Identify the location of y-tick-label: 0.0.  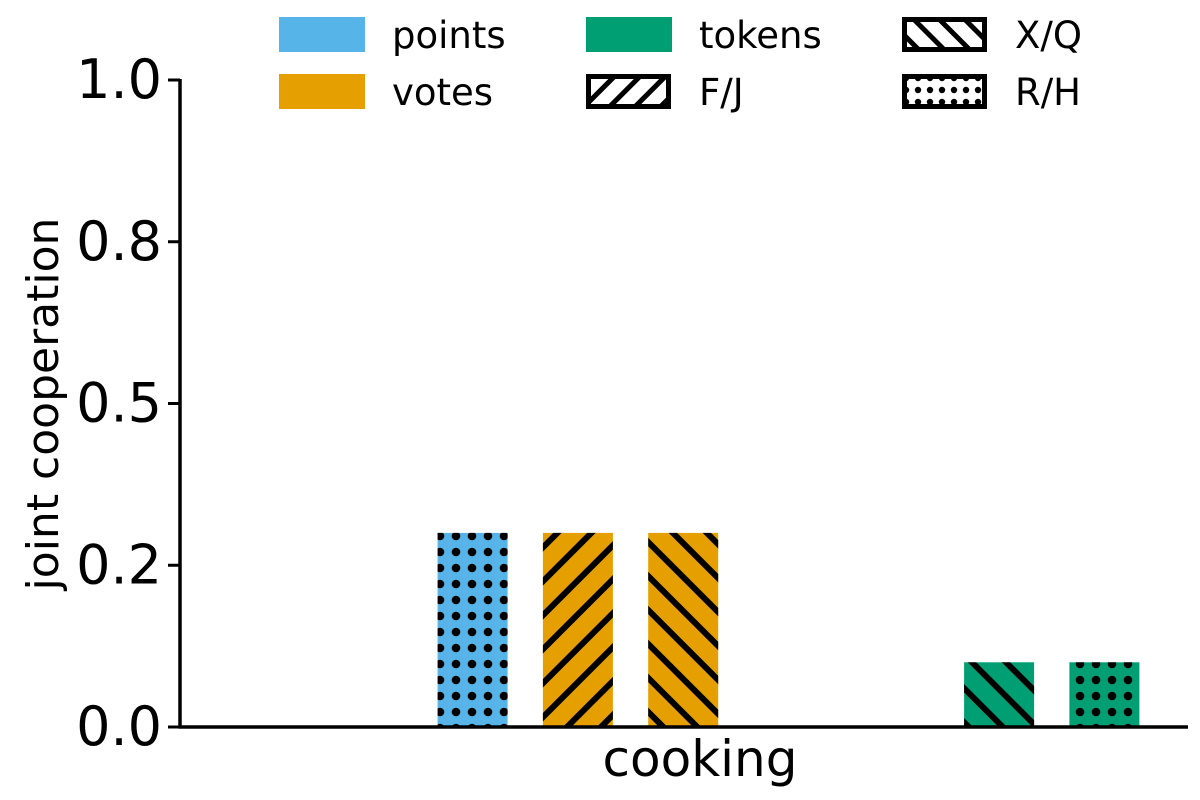
(119, 726).